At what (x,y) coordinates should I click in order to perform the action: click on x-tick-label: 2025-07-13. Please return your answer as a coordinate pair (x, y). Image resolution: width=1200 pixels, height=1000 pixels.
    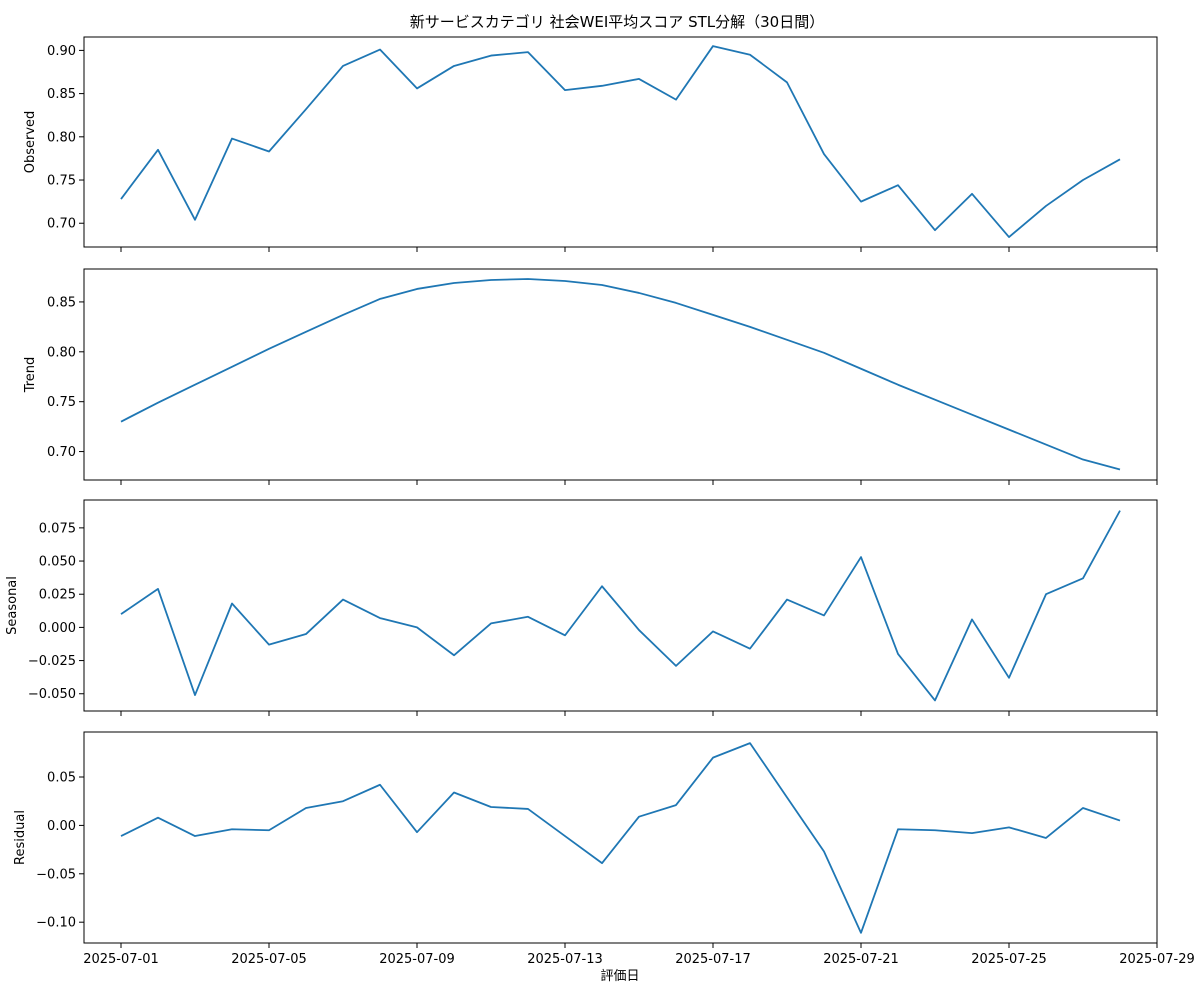
    Looking at the image, I should click on (565, 959).